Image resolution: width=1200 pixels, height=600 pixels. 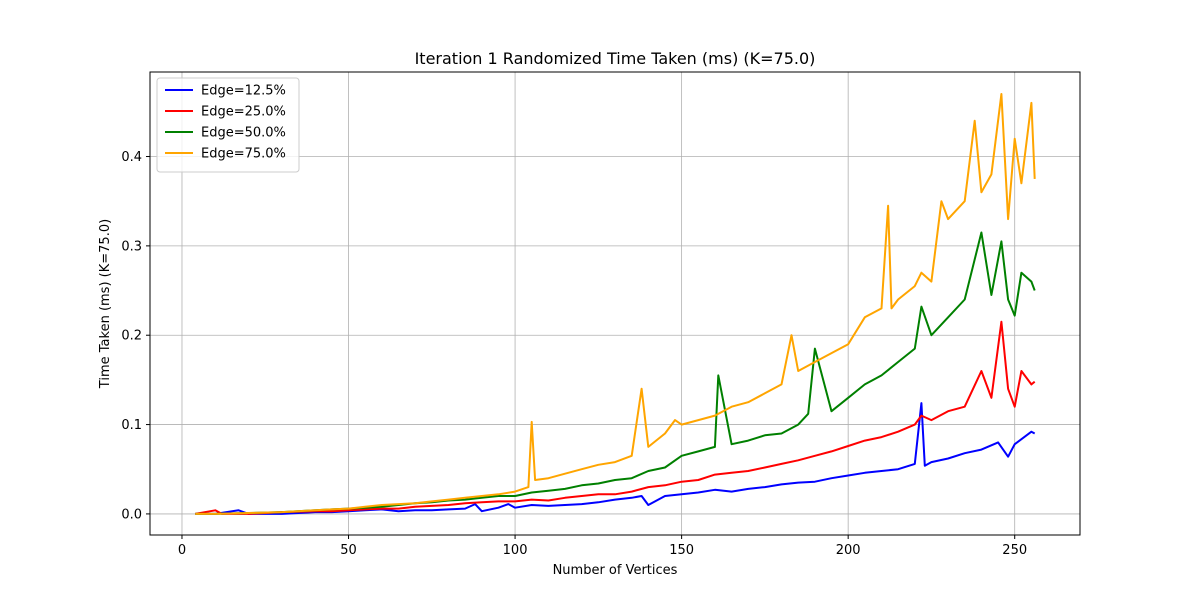 What do you see at coordinates (348, 550) in the screenshot?
I see `x-tick-label: 50` at bounding box center [348, 550].